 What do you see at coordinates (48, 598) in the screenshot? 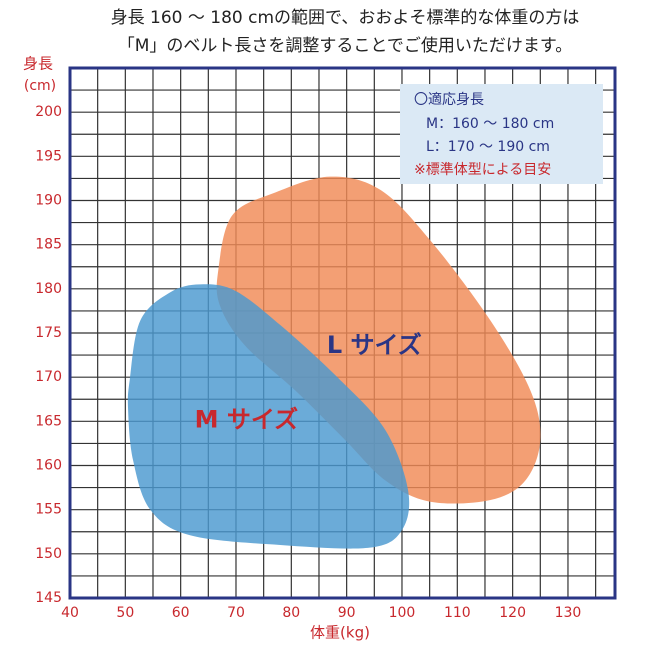
I see `y-tick-label: 145` at bounding box center [48, 598].